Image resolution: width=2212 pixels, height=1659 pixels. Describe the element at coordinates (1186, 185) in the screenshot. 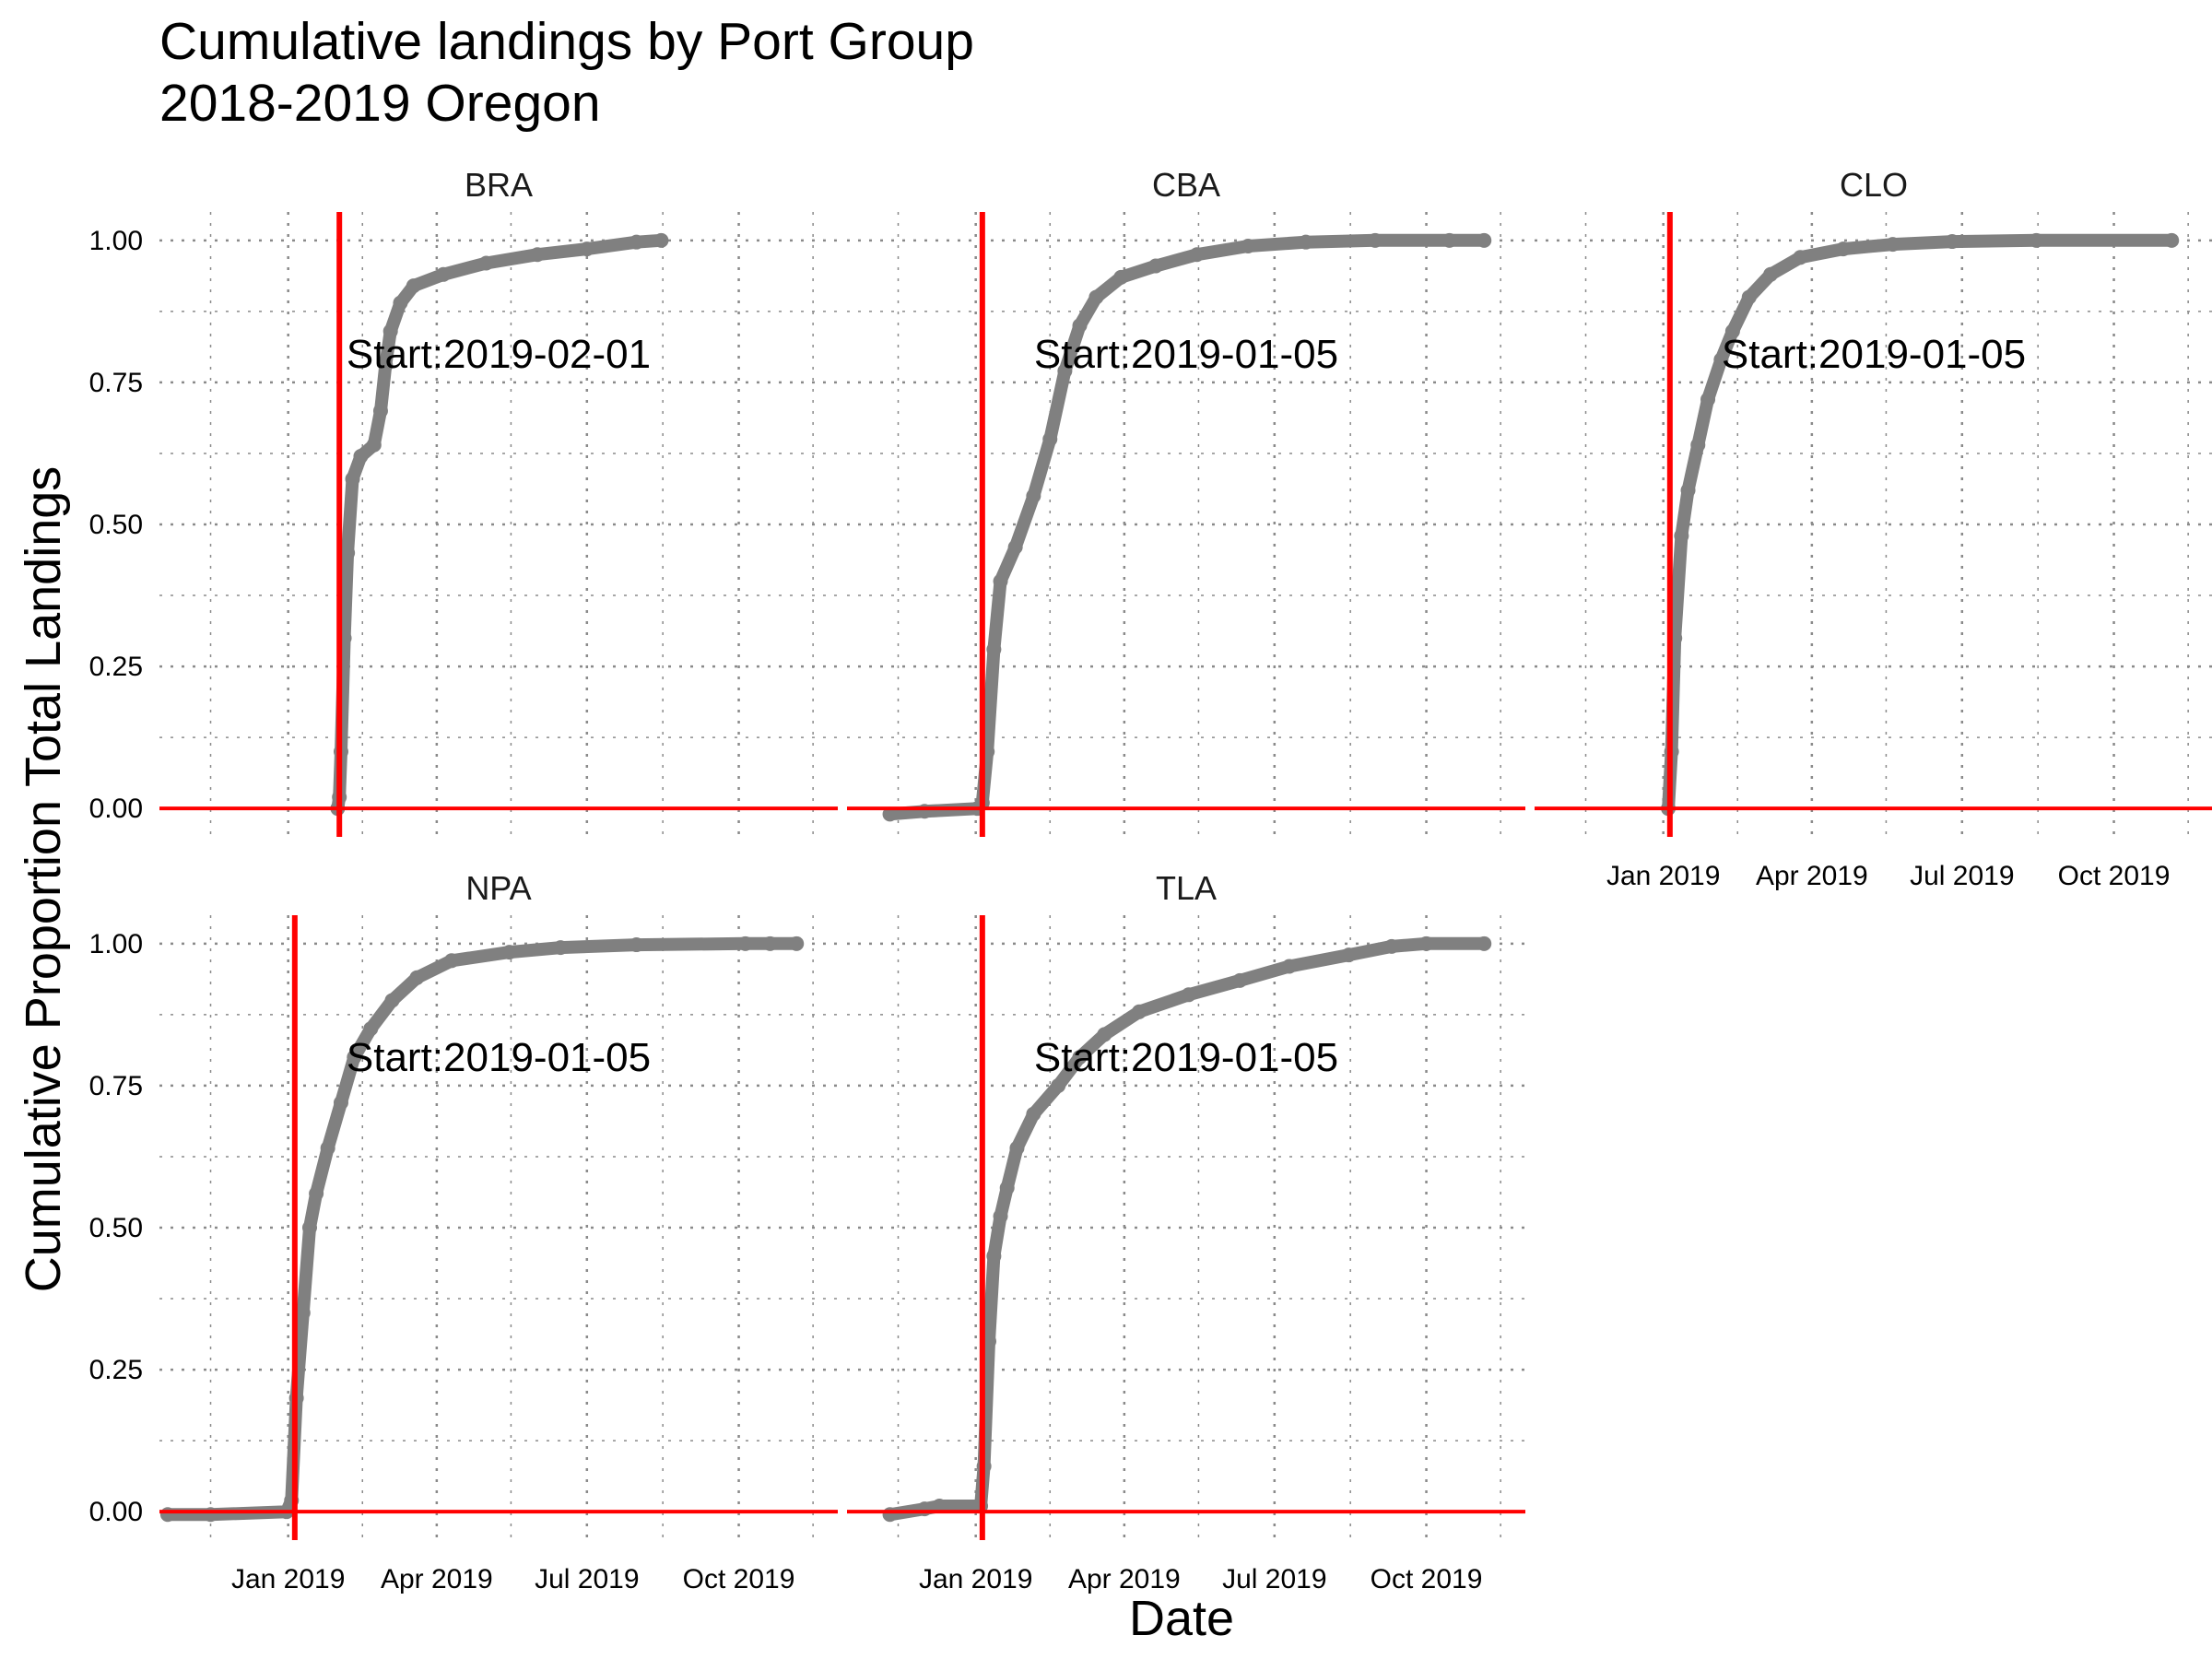

I see `panel-strip-label: CBA` at that location.